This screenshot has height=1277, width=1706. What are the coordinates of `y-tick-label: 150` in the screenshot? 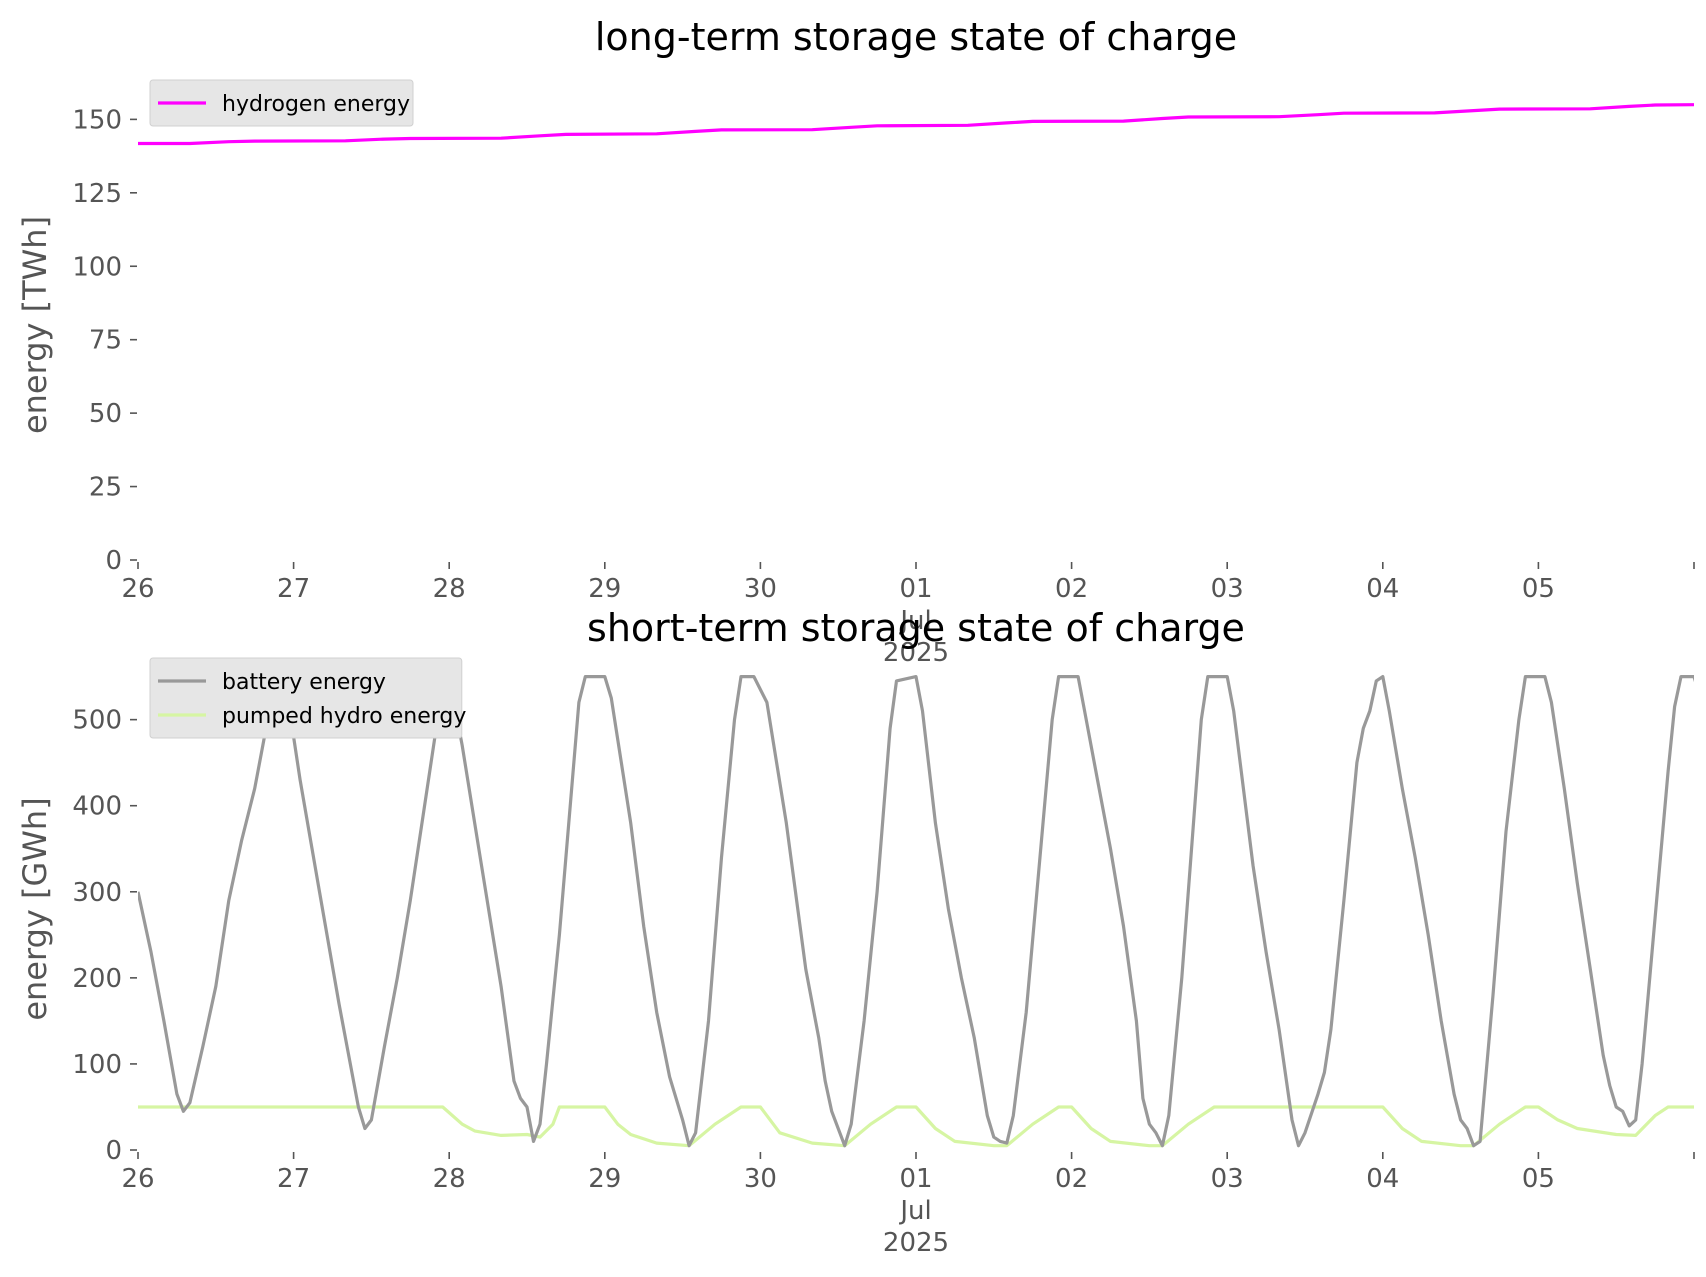 It's located at (97, 120).